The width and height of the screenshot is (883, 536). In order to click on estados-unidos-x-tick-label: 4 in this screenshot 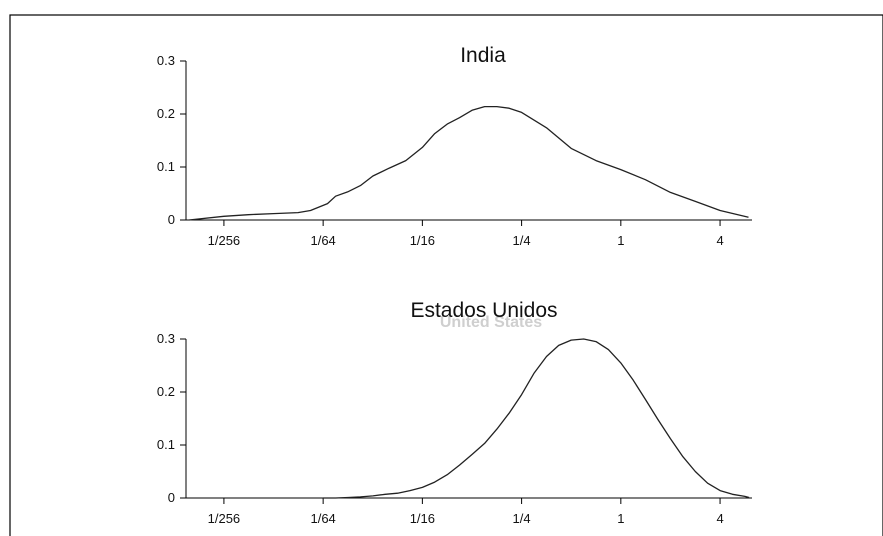, I will do `click(719, 518)`.